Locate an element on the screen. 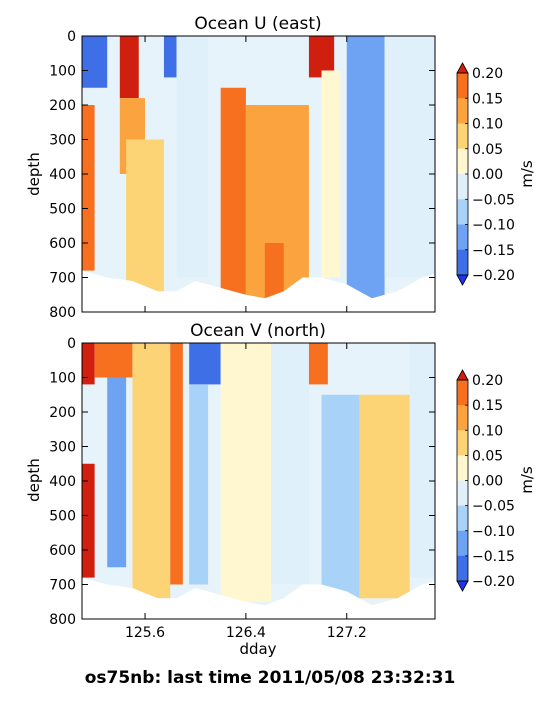 Image resolution: width=540 pixels, height=720 pixels. x-axis-ticks is located at coordinates (246, 174).